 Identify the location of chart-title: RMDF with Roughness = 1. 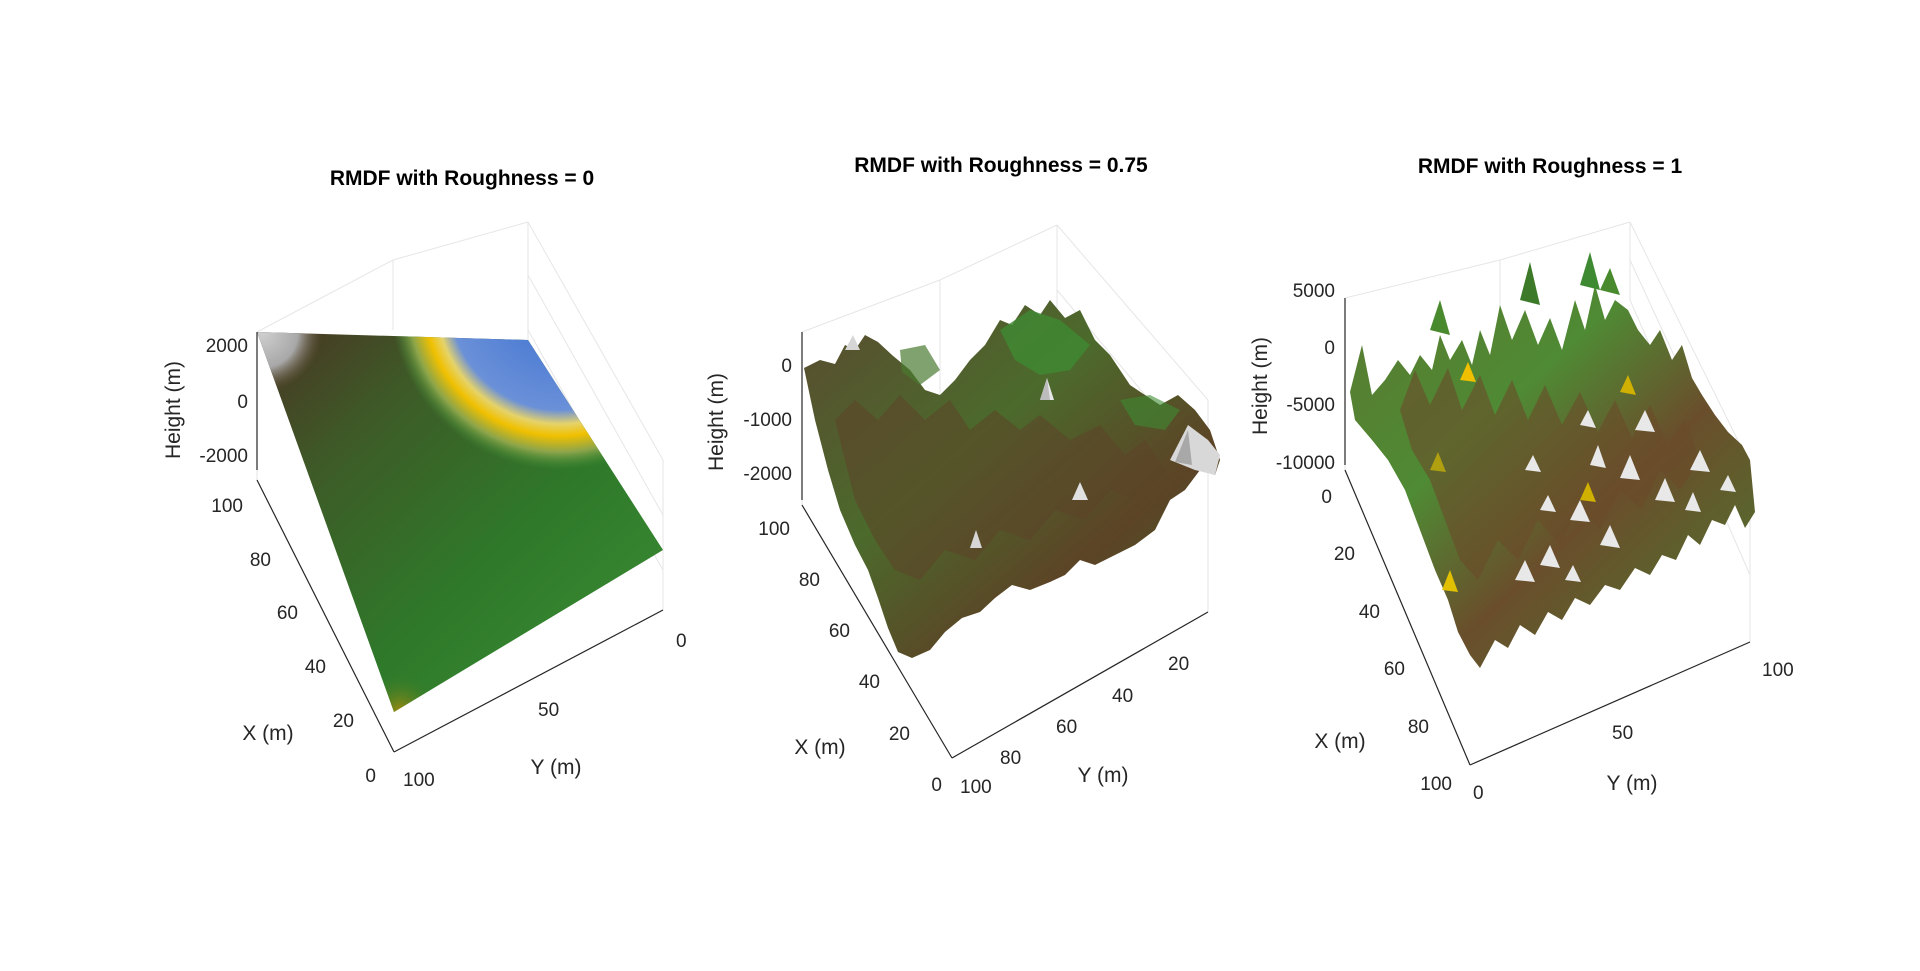
(1550, 166).